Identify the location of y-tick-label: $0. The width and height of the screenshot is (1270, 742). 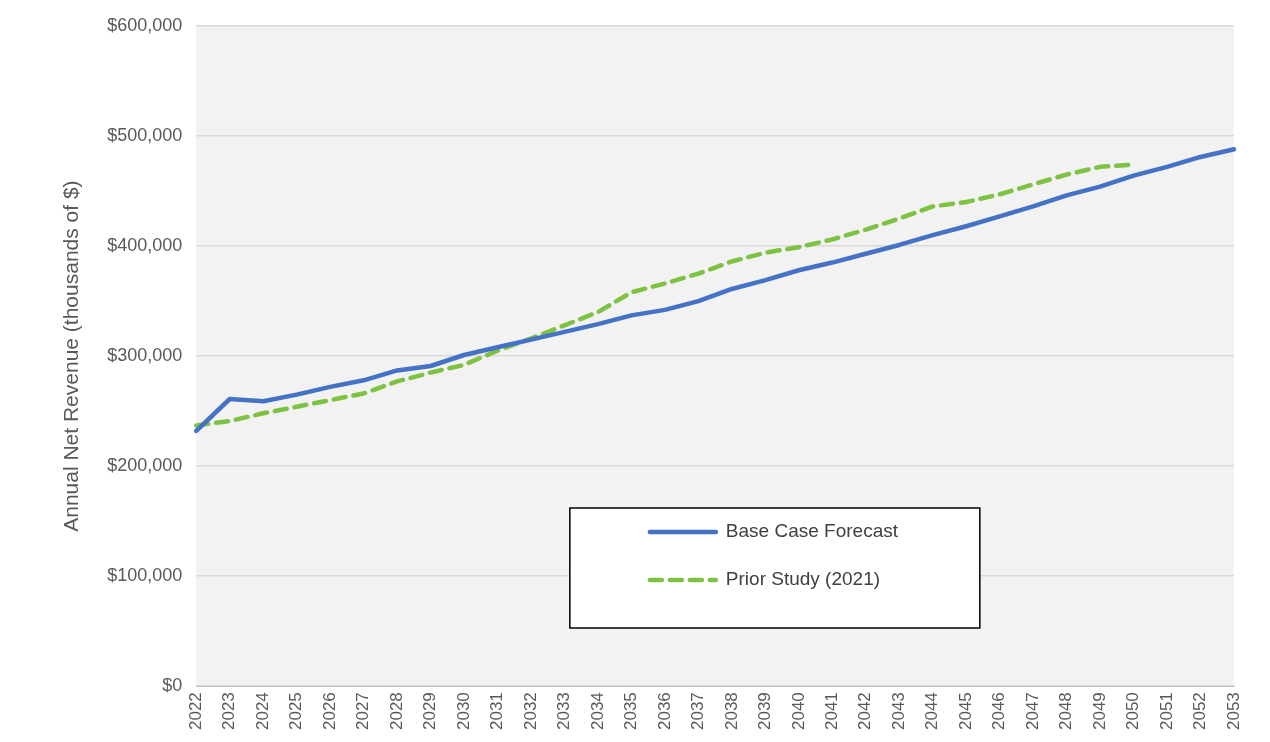
(172, 685).